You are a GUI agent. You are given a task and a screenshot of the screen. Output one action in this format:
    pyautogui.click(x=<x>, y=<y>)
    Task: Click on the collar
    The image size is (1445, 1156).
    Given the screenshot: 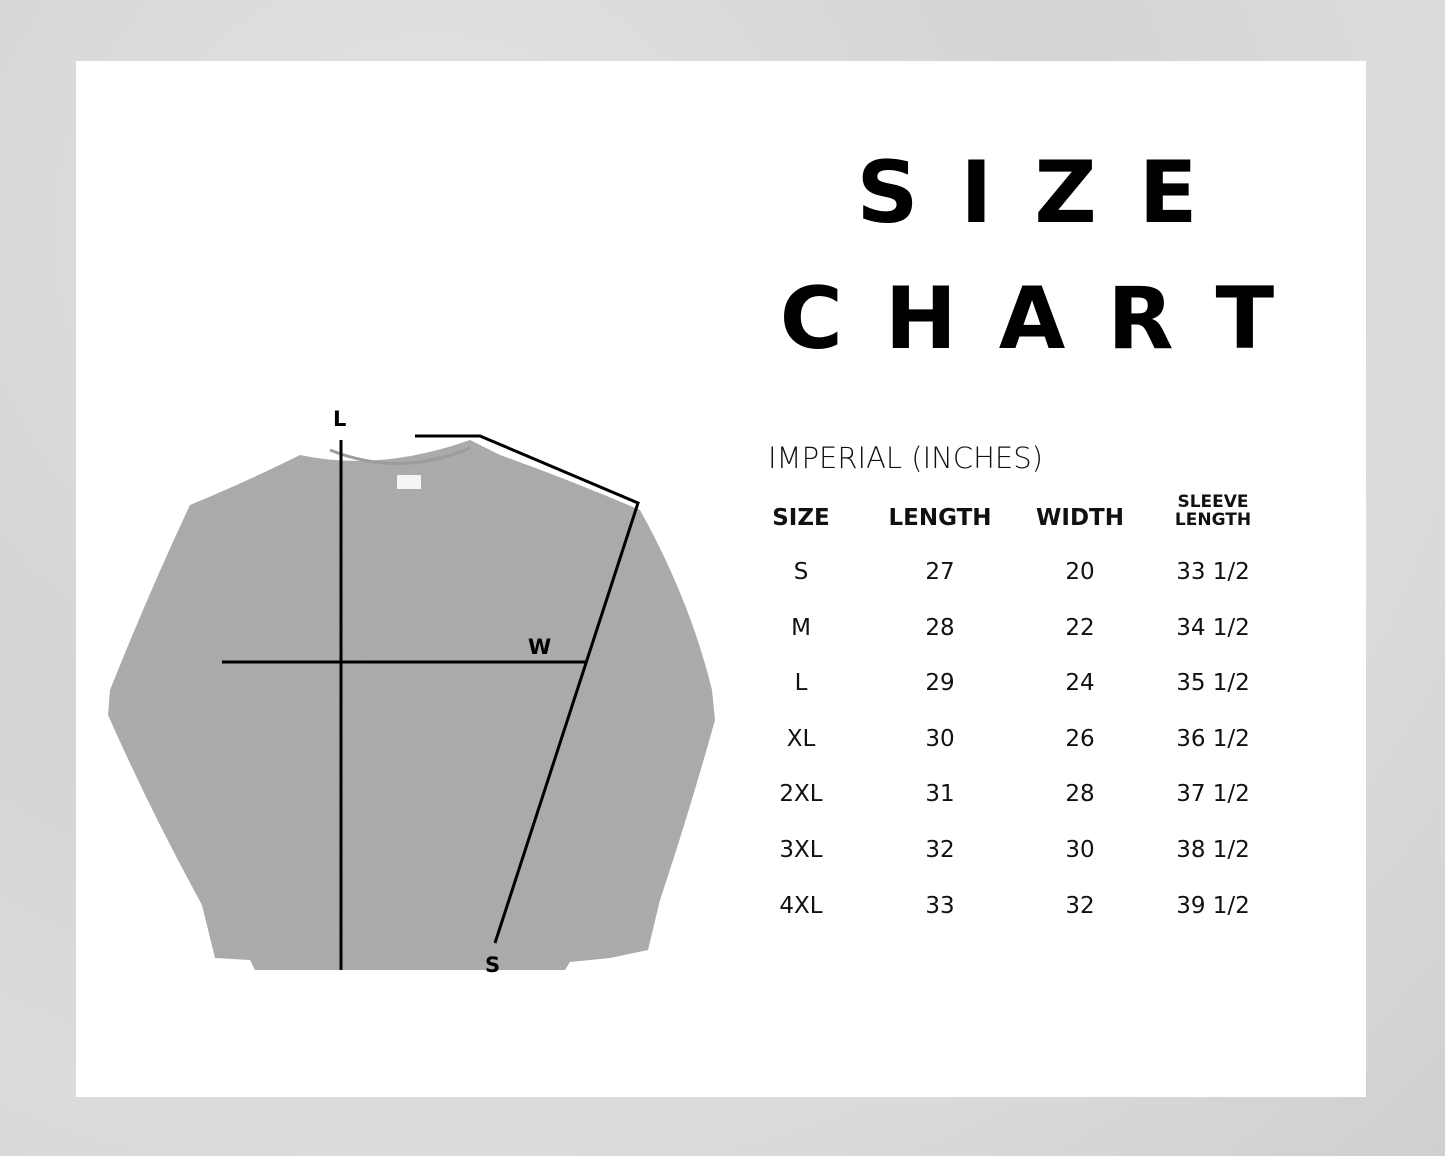 What is the action you would take?
    pyautogui.click(x=400, y=455)
    